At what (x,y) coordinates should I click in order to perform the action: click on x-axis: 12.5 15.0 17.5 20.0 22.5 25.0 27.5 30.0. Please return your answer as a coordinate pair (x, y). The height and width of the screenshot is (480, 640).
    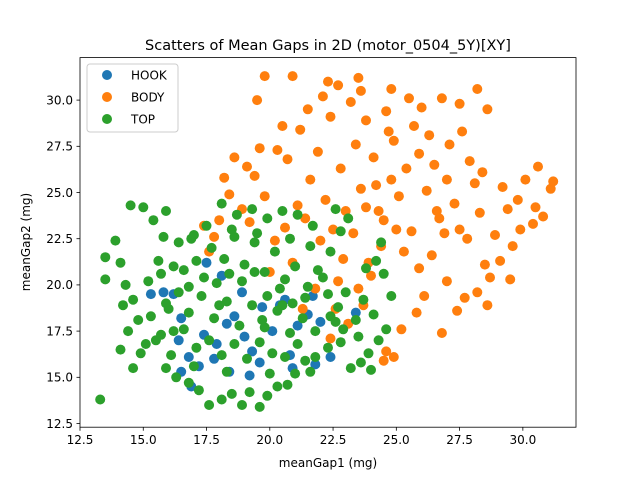
    Looking at the image, I should click on (301, 437).